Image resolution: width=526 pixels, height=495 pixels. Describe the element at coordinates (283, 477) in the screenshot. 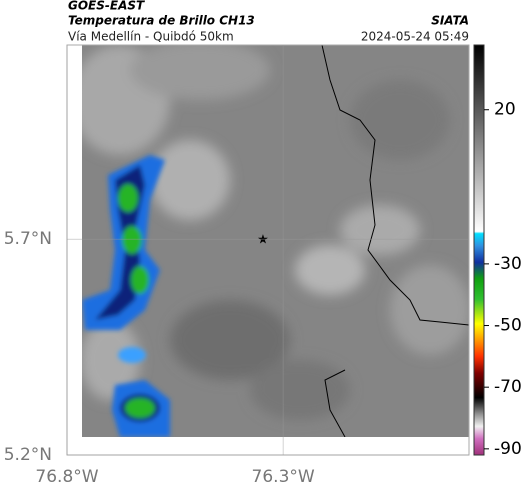

I see `x-tick-label: 76.3°W` at that location.